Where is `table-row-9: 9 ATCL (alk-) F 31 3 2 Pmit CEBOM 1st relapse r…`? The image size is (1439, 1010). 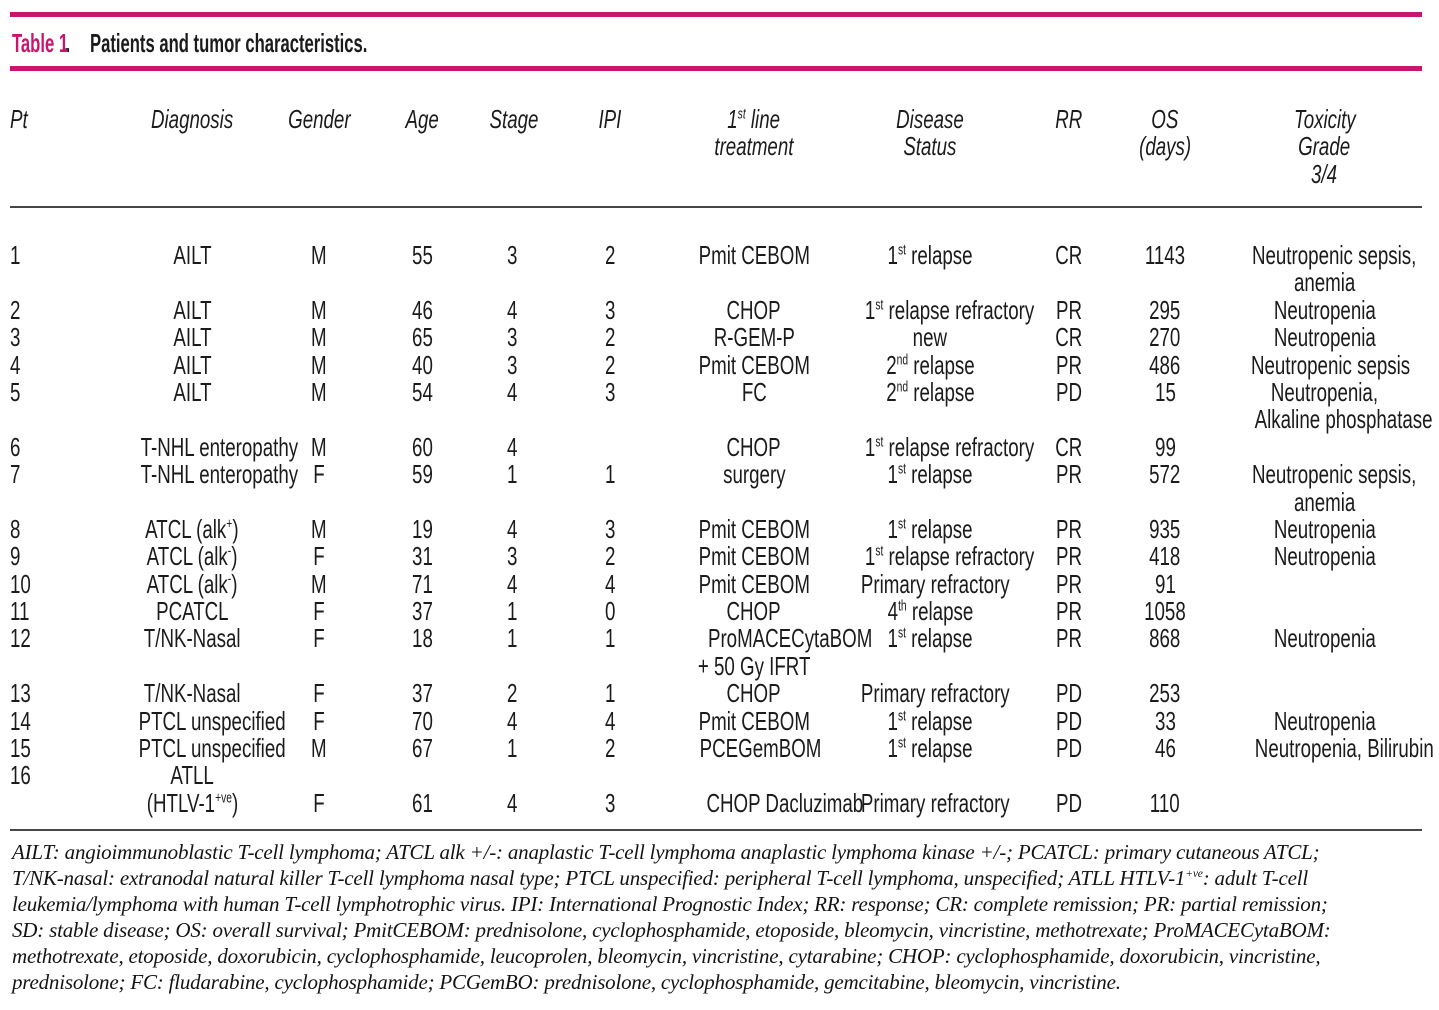
table-row-9: 9 ATCL (alk-) F 31 3 2 Pmit CEBOM 1st relapse r… is located at coordinates (719, 556).